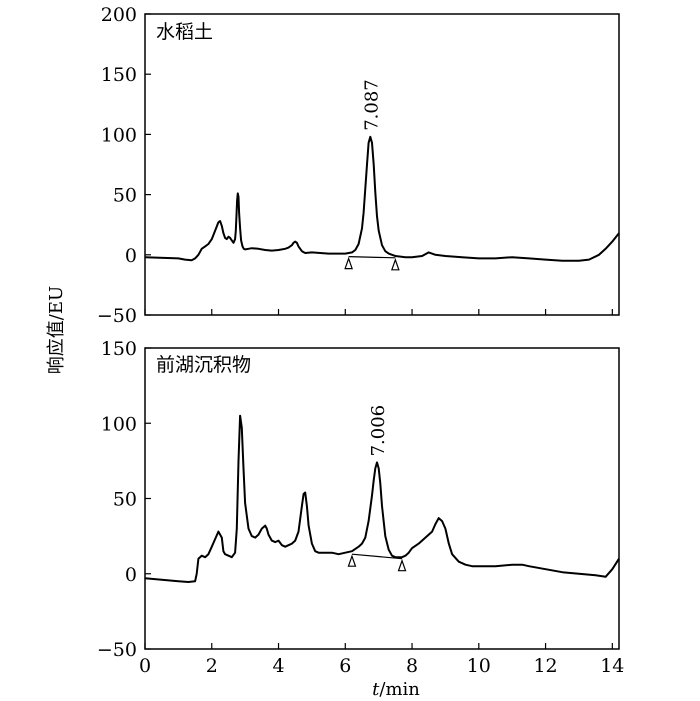 This screenshot has width=700, height=701. Describe the element at coordinates (145, 666) in the screenshot. I see `x-tick-label: 0` at that location.